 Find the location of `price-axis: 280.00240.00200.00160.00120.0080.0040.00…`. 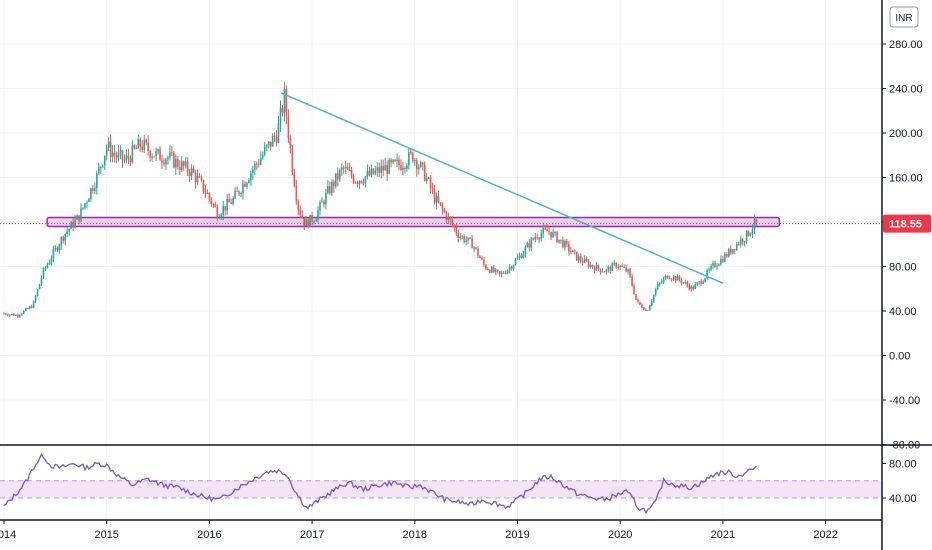

price-axis: 280.00240.00200.00160.00120.0080.0040.00… is located at coordinates (902, 245).